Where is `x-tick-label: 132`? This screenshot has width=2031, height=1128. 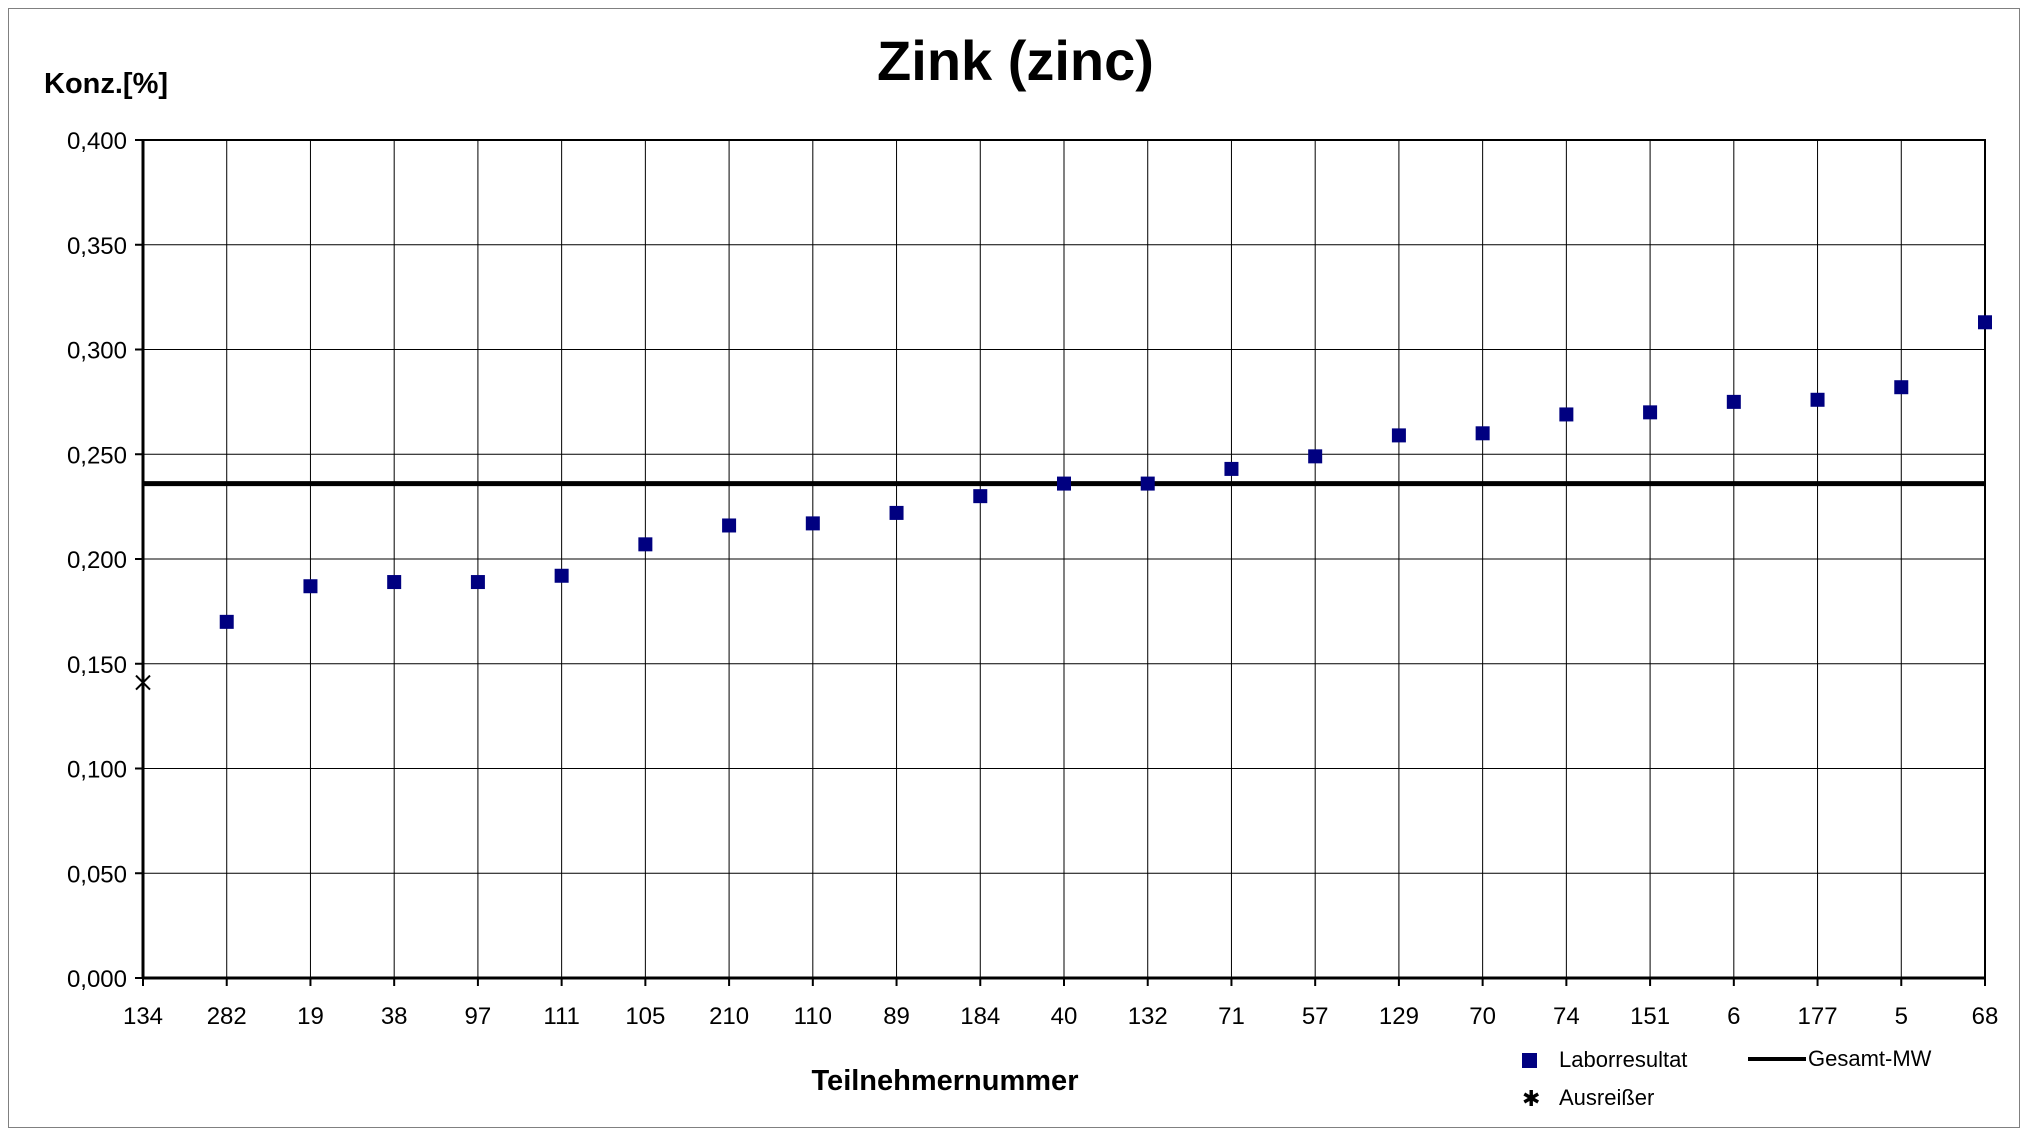 x-tick-label: 132 is located at coordinates (1148, 1016).